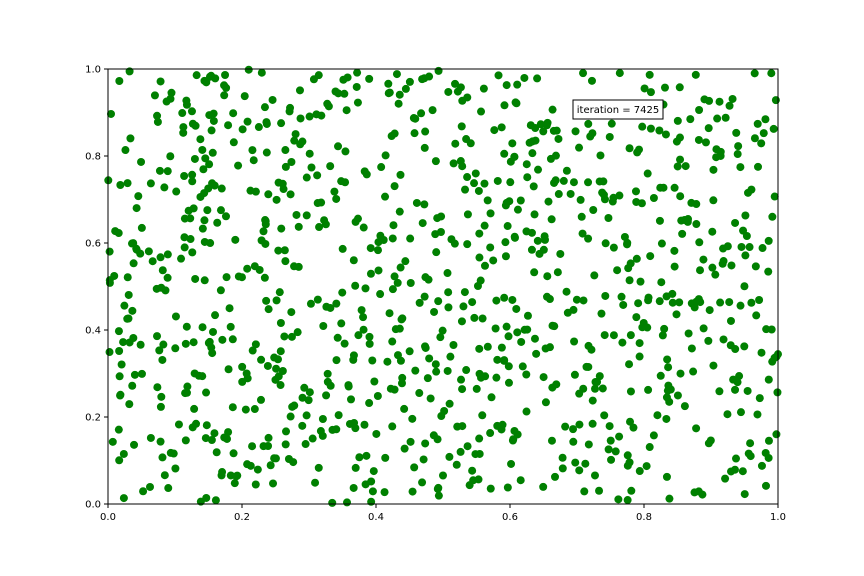 Image resolution: width=864 pixels, height=576 pixels. I want to click on y-tick-label: 0.4, so click(93, 331).